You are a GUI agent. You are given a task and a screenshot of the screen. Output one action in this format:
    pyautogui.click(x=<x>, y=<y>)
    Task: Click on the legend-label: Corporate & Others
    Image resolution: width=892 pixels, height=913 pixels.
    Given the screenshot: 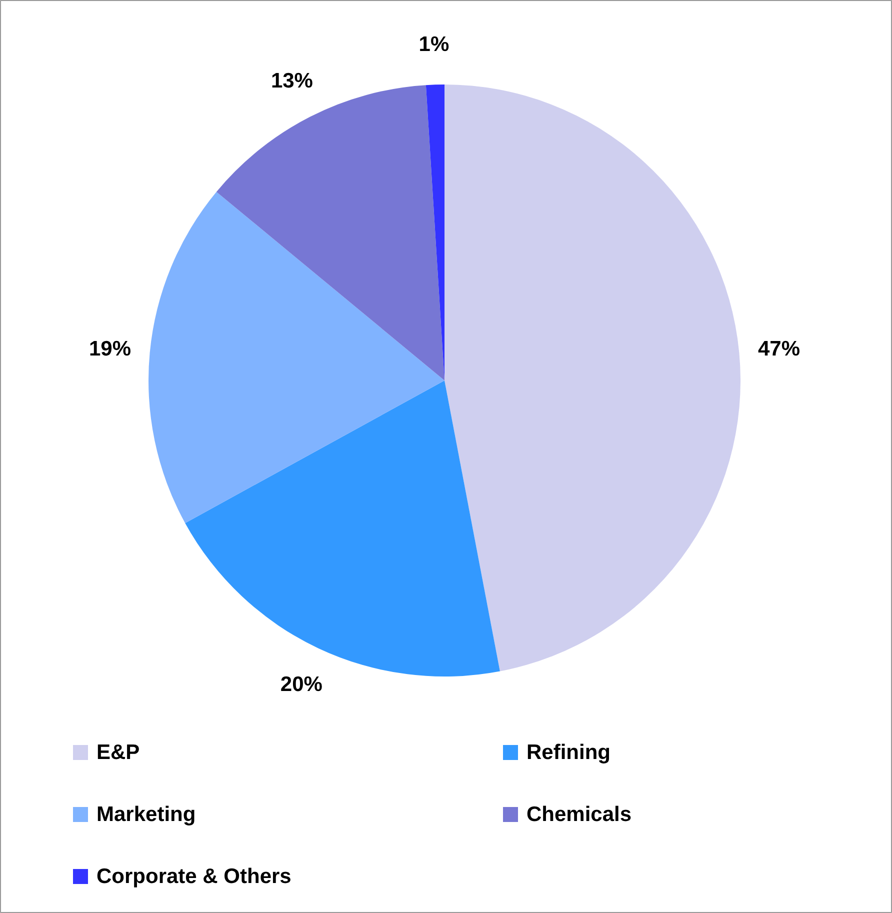 What is the action you would take?
    pyautogui.click(x=194, y=876)
    